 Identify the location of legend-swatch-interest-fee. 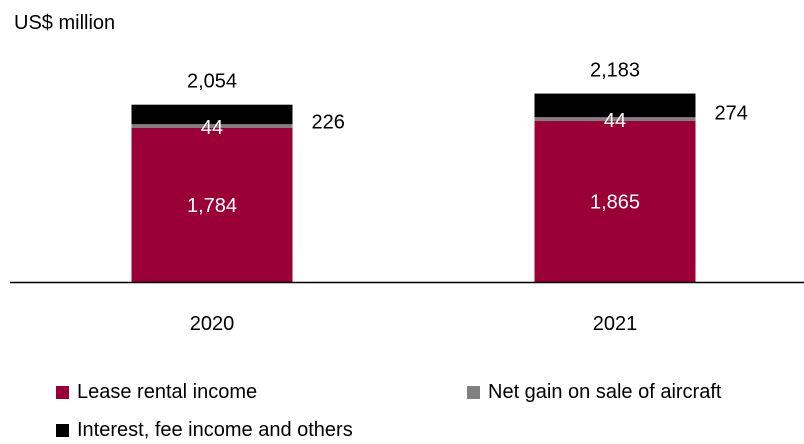
(62, 430).